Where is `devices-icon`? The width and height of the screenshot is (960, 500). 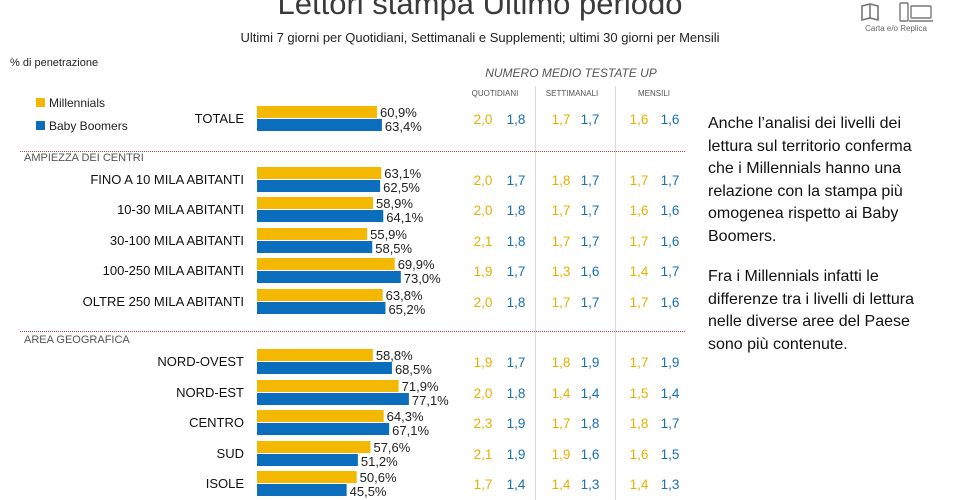 devices-icon is located at coordinates (916, 12).